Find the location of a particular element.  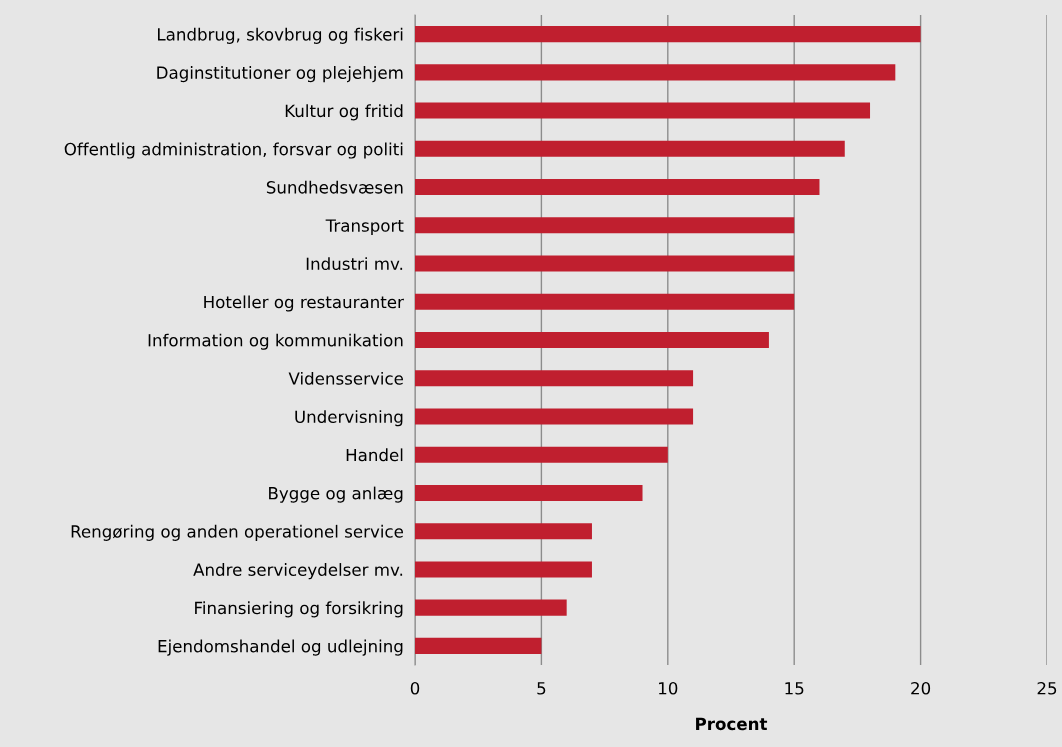

x-tick-label: 10 is located at coordinates (668, 688).